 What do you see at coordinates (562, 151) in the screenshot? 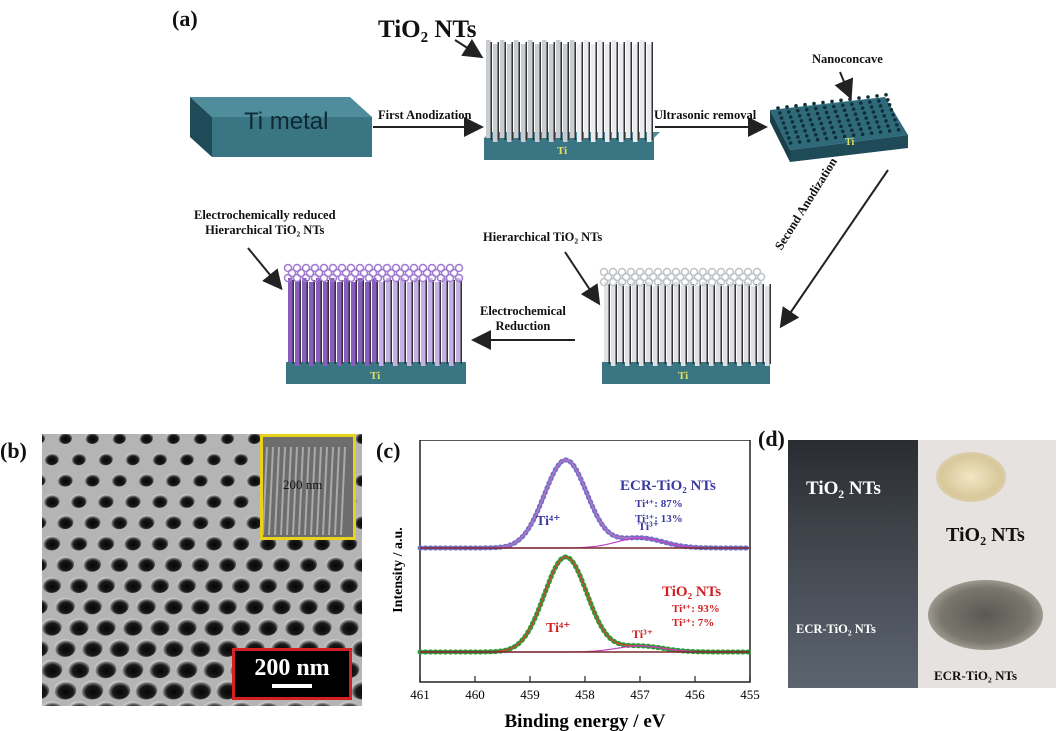
I see `ti-base-label-1: Ti` at bounding box center [562, 151].